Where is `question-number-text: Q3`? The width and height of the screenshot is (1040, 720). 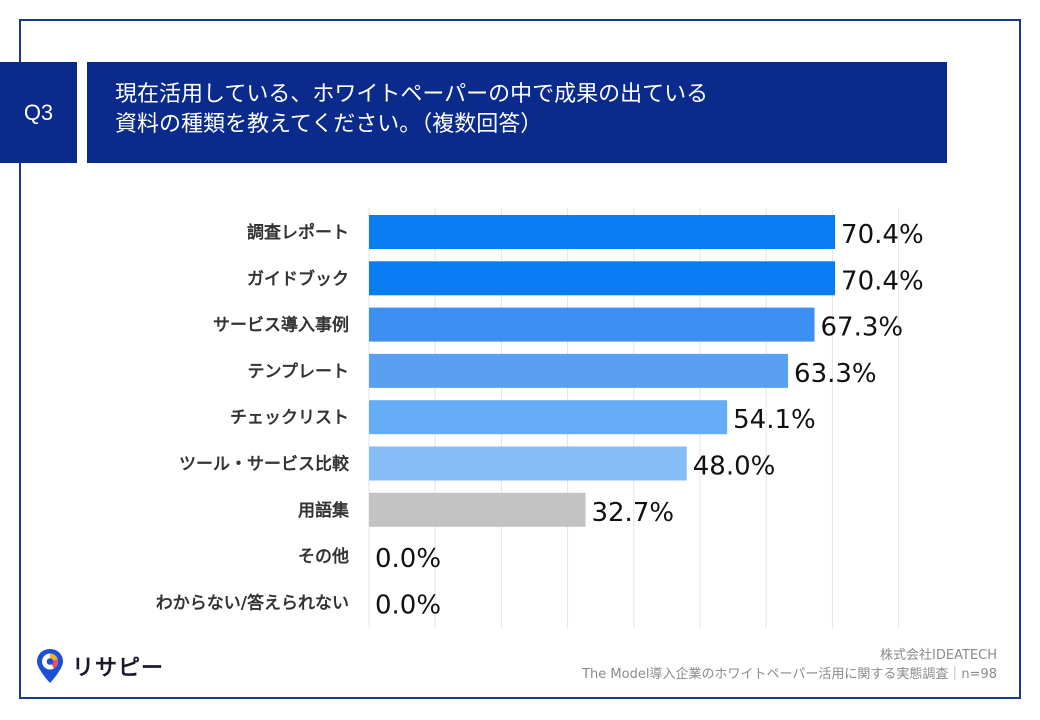 question-number-text: Q3 is located at coordinates (38, 112).